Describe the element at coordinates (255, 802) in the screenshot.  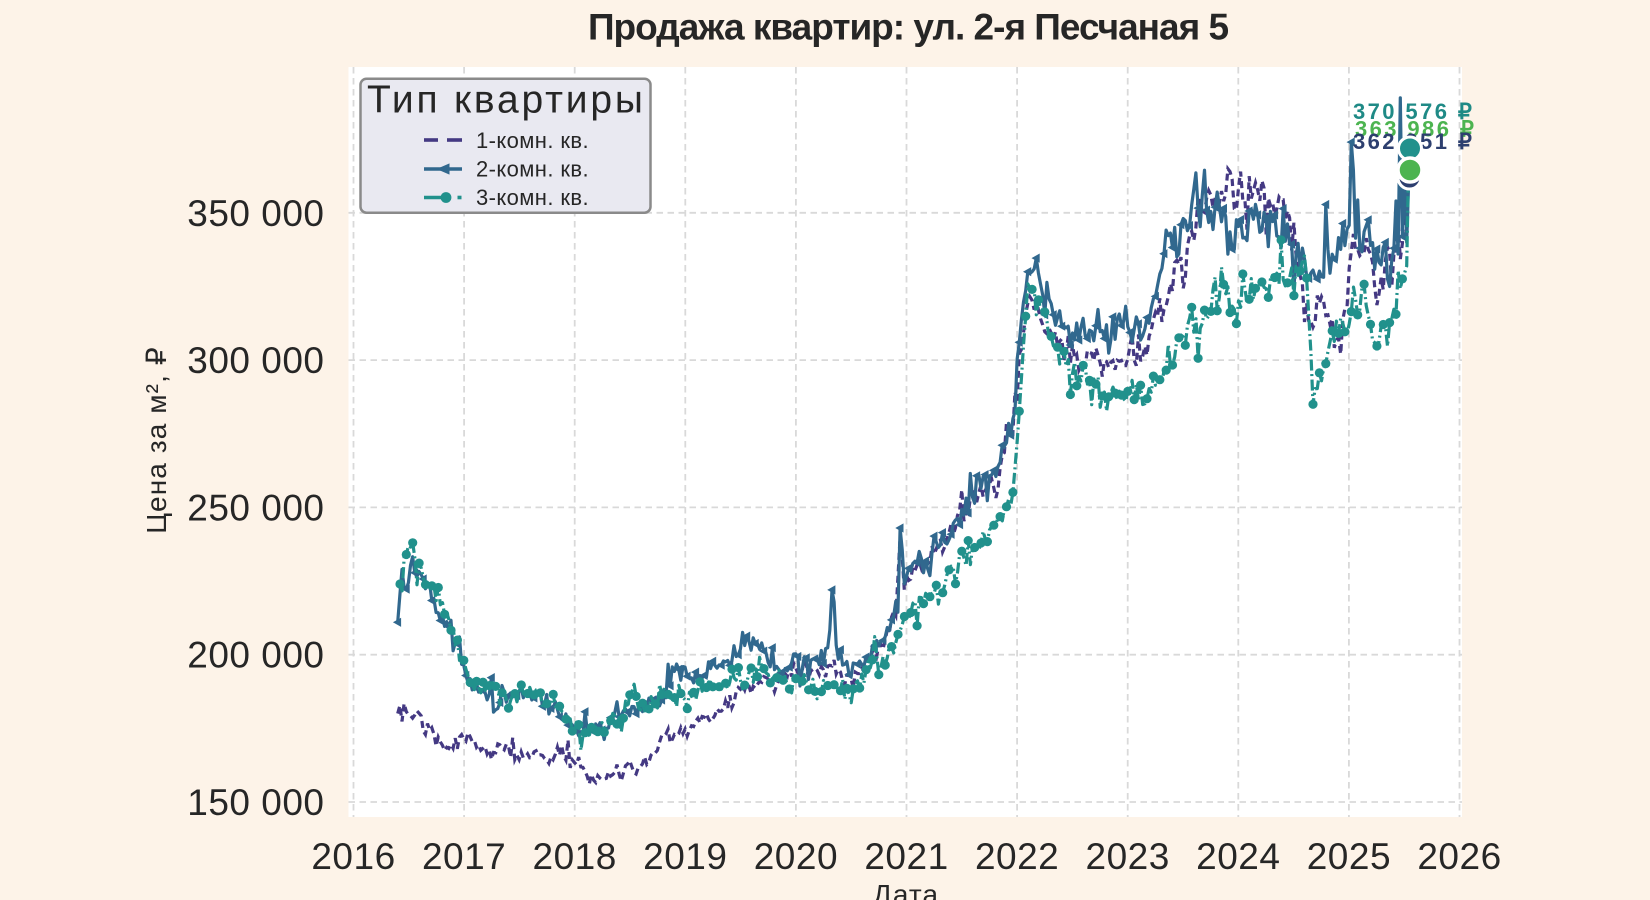
I see `svg-text: 150 000` at that location.